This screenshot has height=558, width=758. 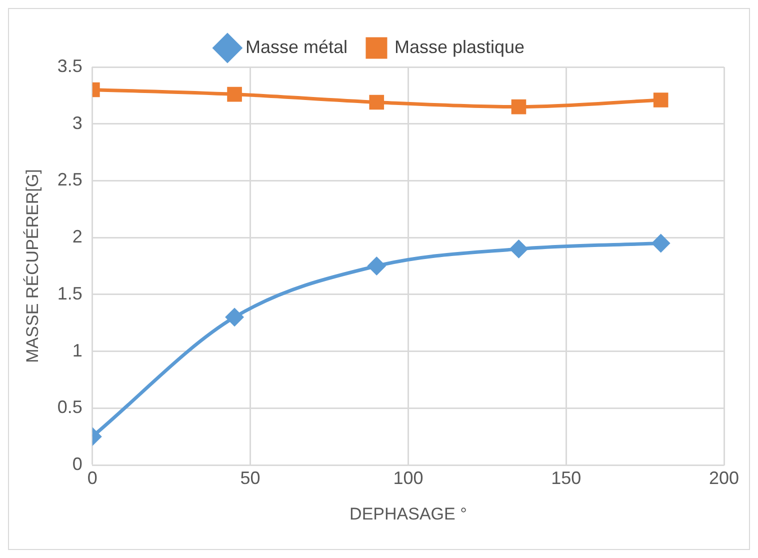 I want to click on y-tick-label: 0, so click(x=77, y=464).